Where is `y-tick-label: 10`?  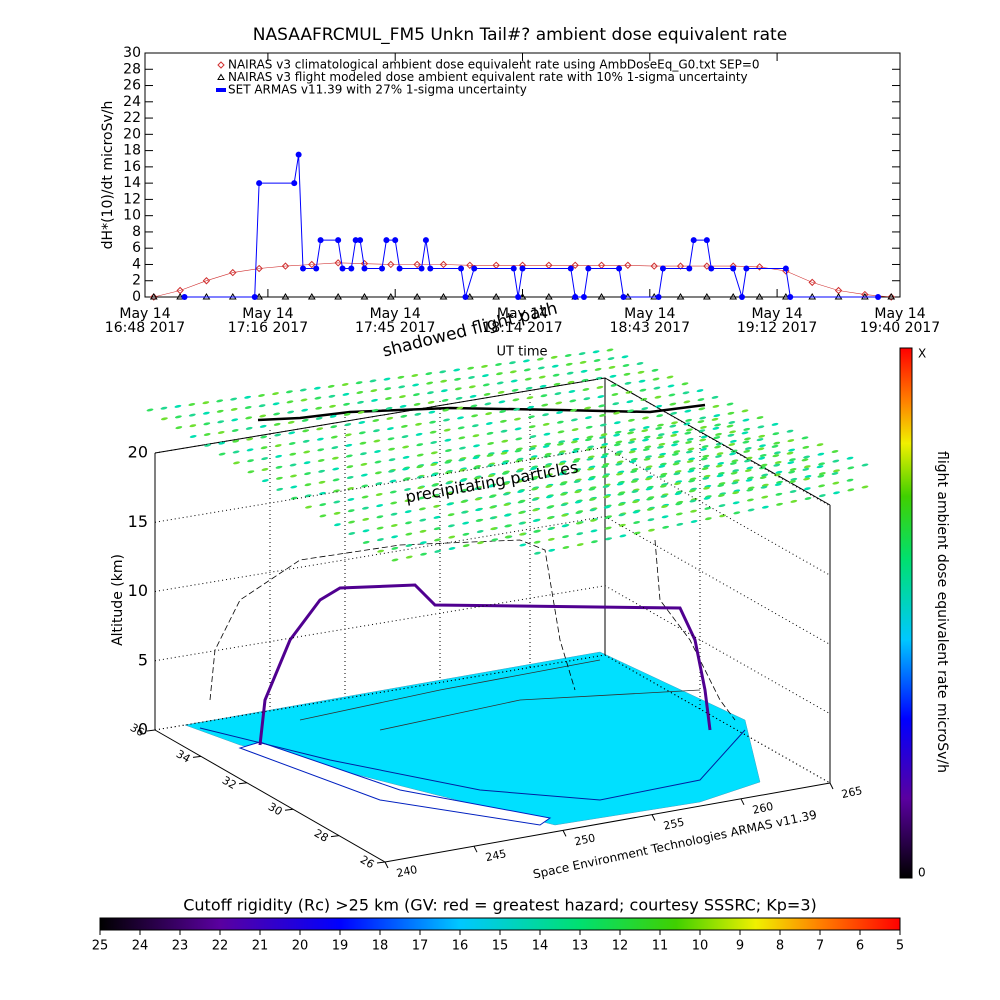 y-tick-label: 10 is located at coordinates (132, 216).